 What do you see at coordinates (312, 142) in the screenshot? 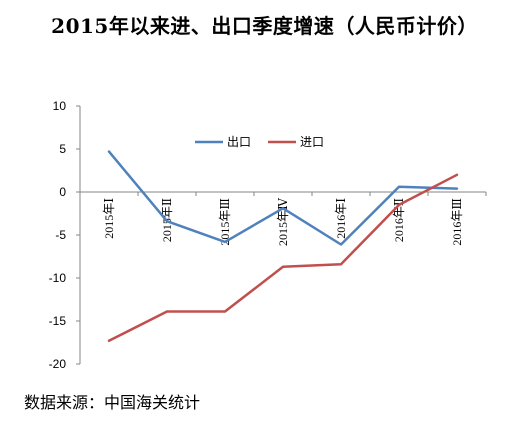
I see `legend-label: 进口` at bounding box center [312, 142].